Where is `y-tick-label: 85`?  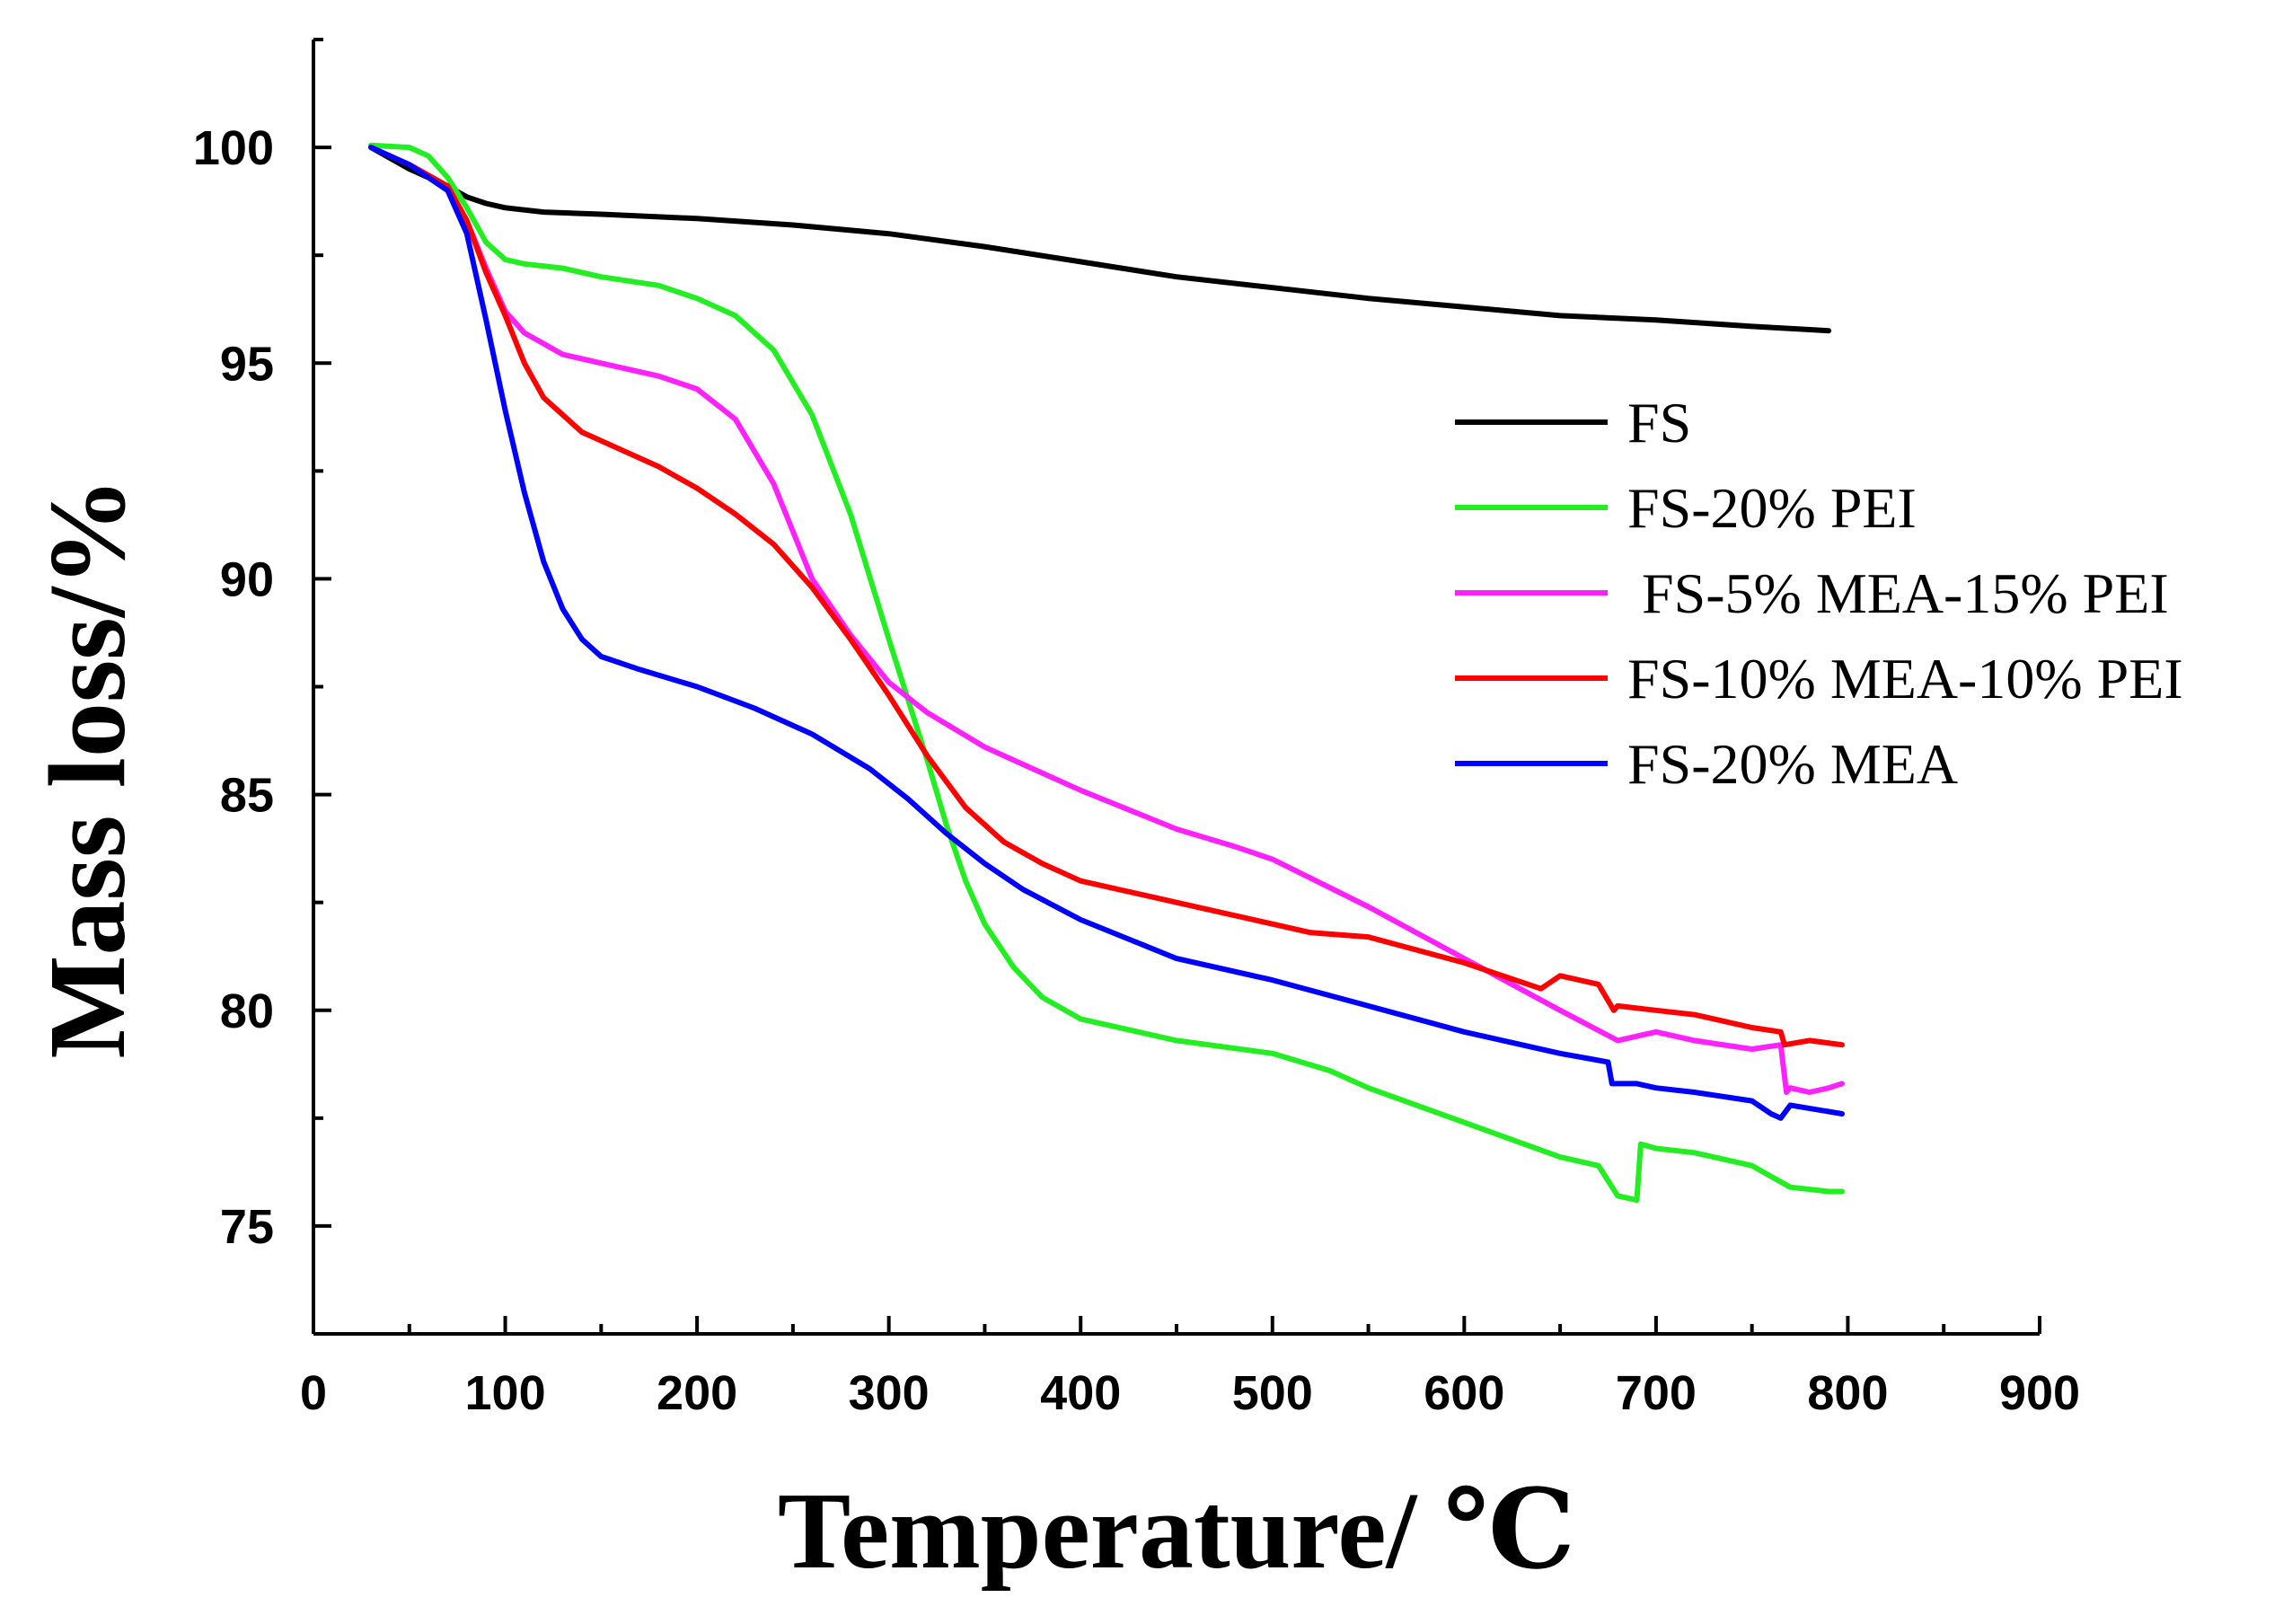 y-tick-label: 85 is located at coordinates (247, 796).